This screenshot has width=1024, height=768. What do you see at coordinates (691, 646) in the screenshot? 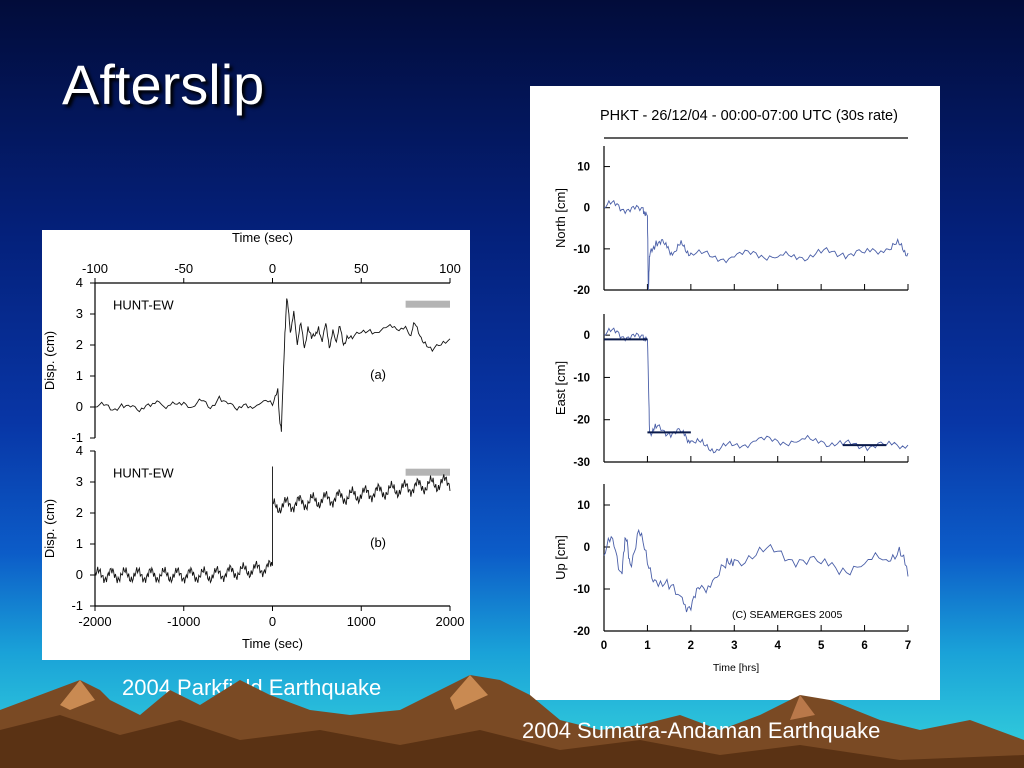
I see `sumatra-up-xtick-label-2: 2` at bounding box center [691, 646].